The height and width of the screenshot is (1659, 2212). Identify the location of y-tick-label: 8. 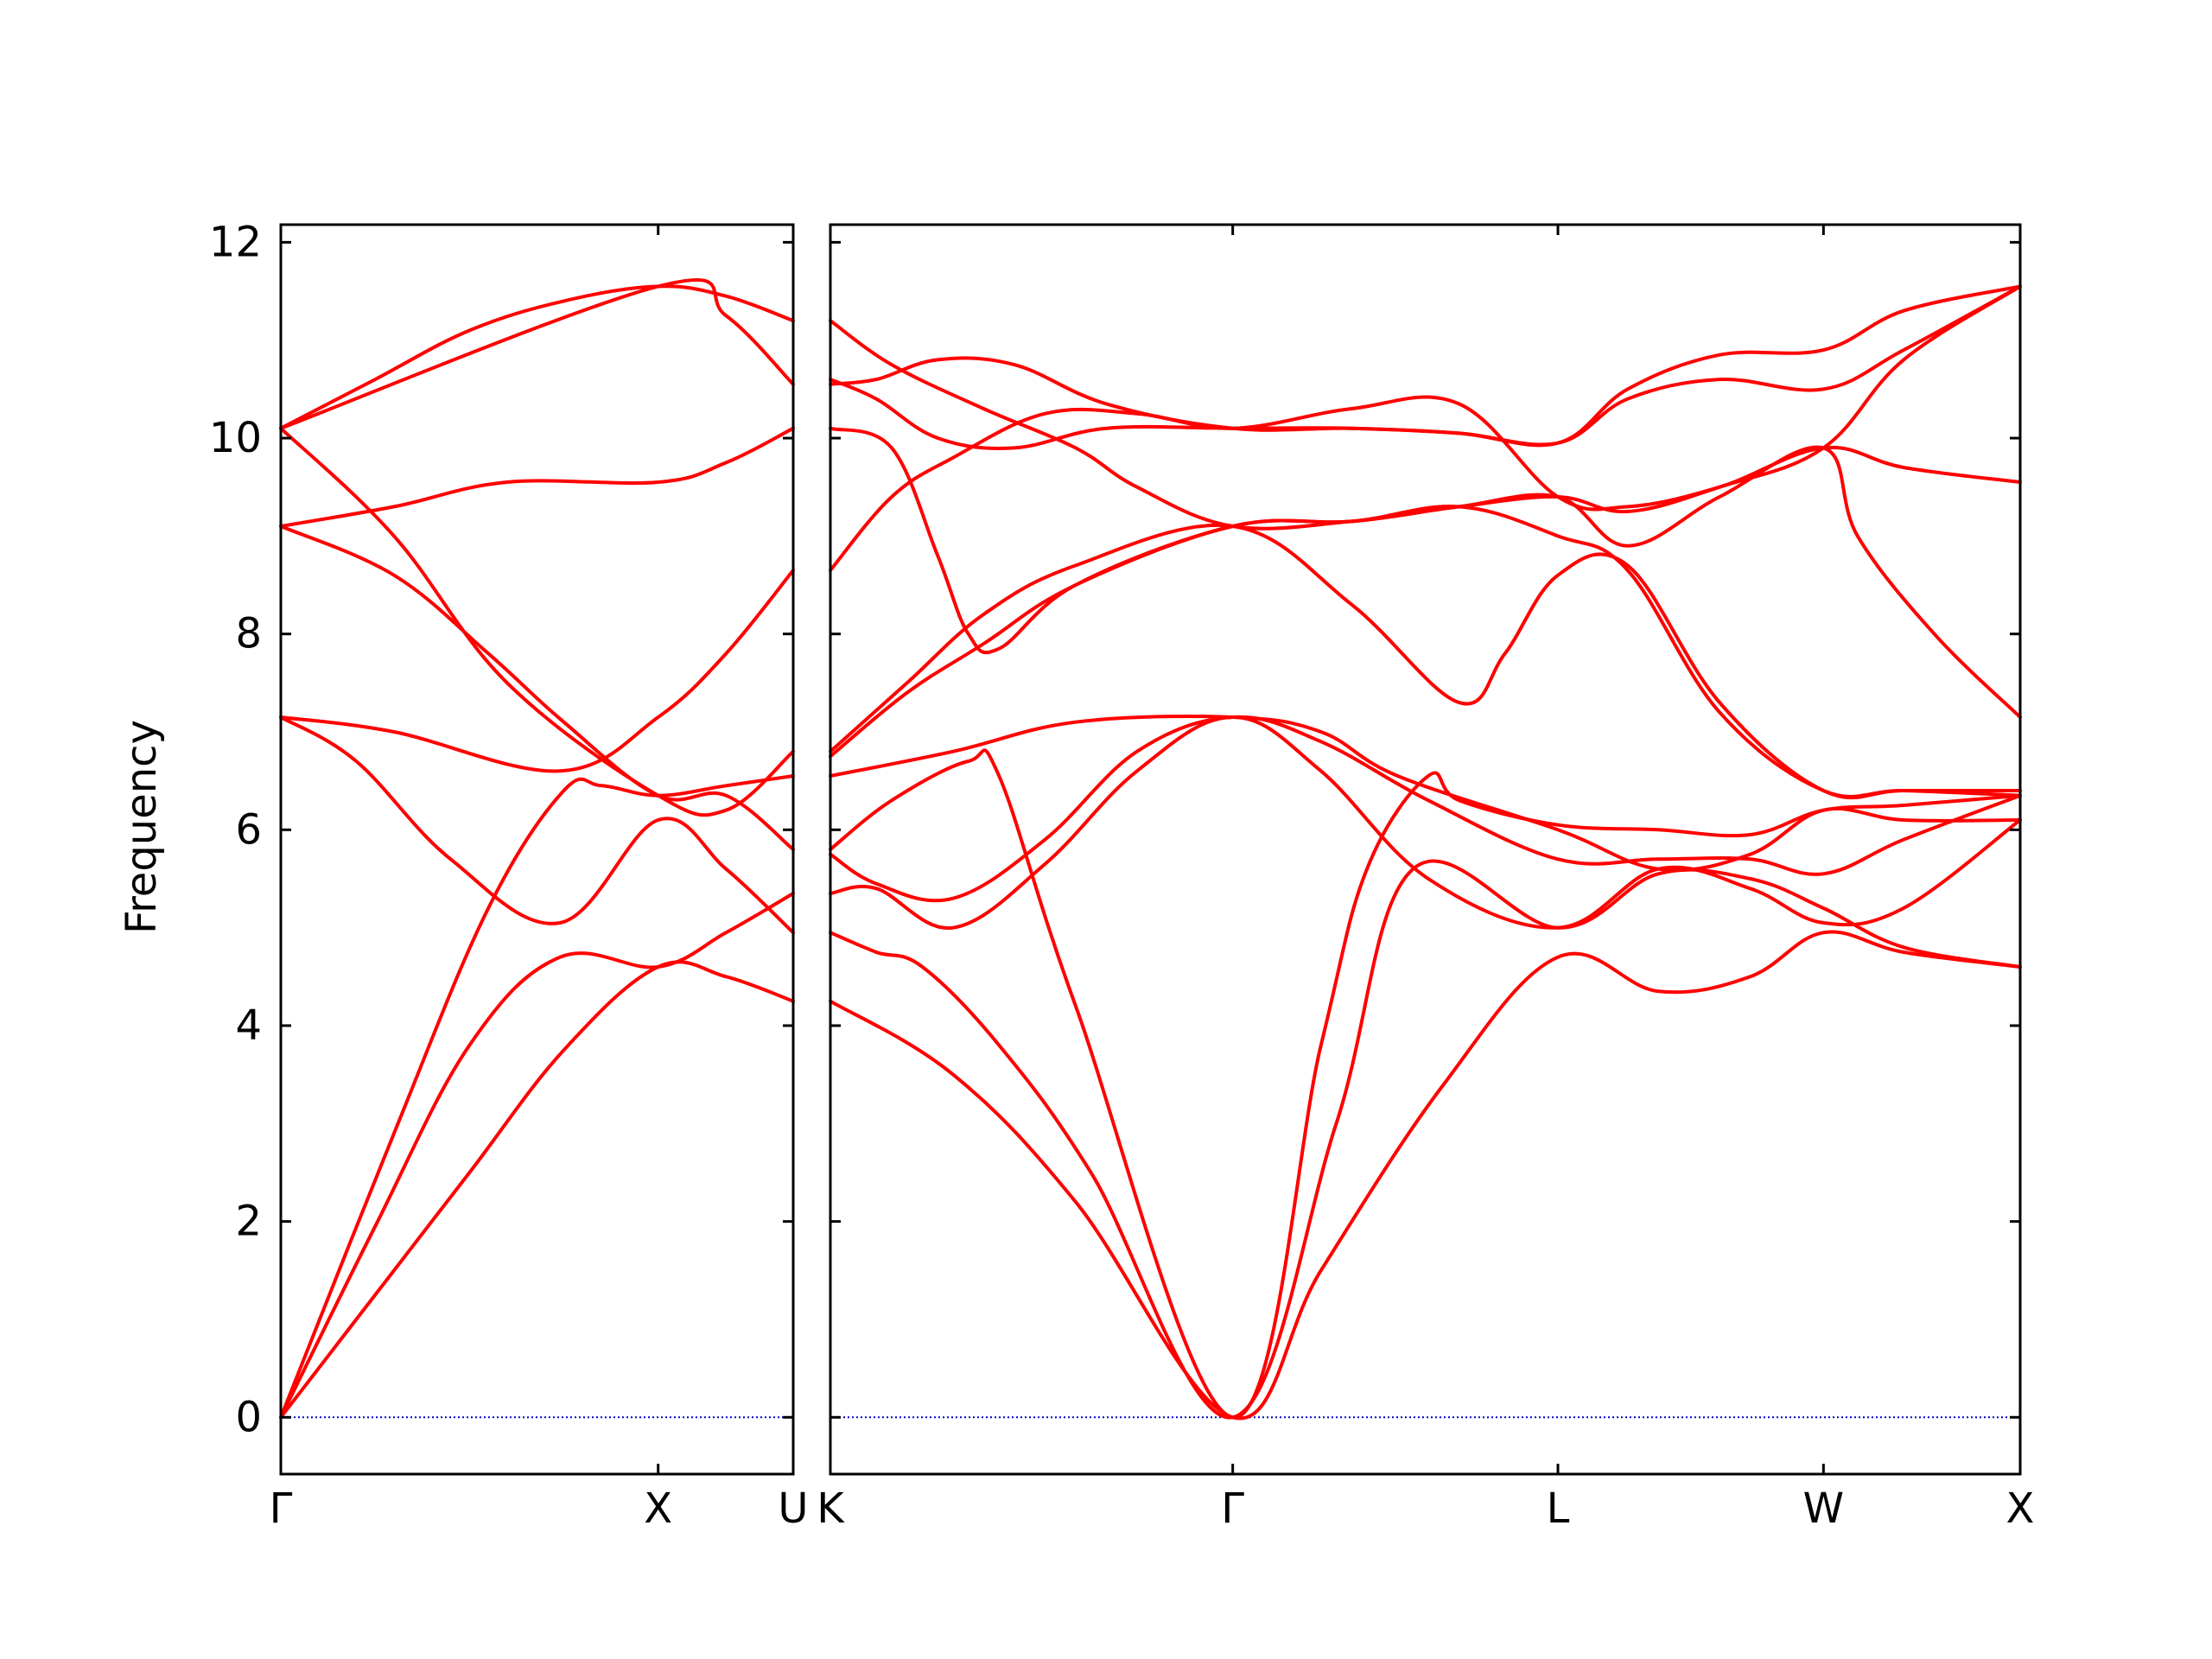
(248, 634).